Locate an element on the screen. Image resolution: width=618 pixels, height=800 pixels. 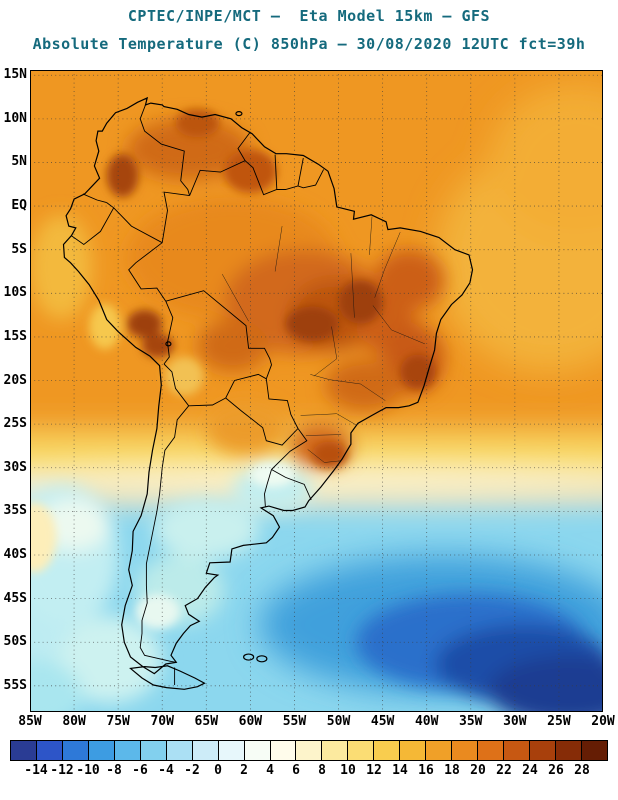
colorbar-tick-label: -12 is located at coordinates (62, 770).